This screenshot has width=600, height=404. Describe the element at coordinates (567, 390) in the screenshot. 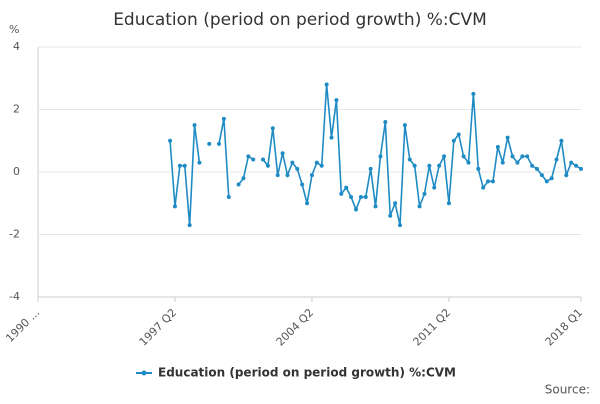

I see `source: Source:` at that location.